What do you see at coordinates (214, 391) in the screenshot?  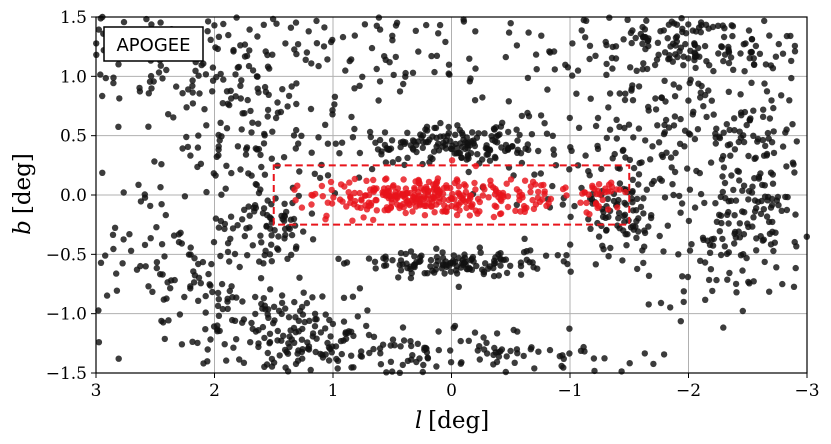 I see `x-tick-label: 2` at bounding box center [214, 391].